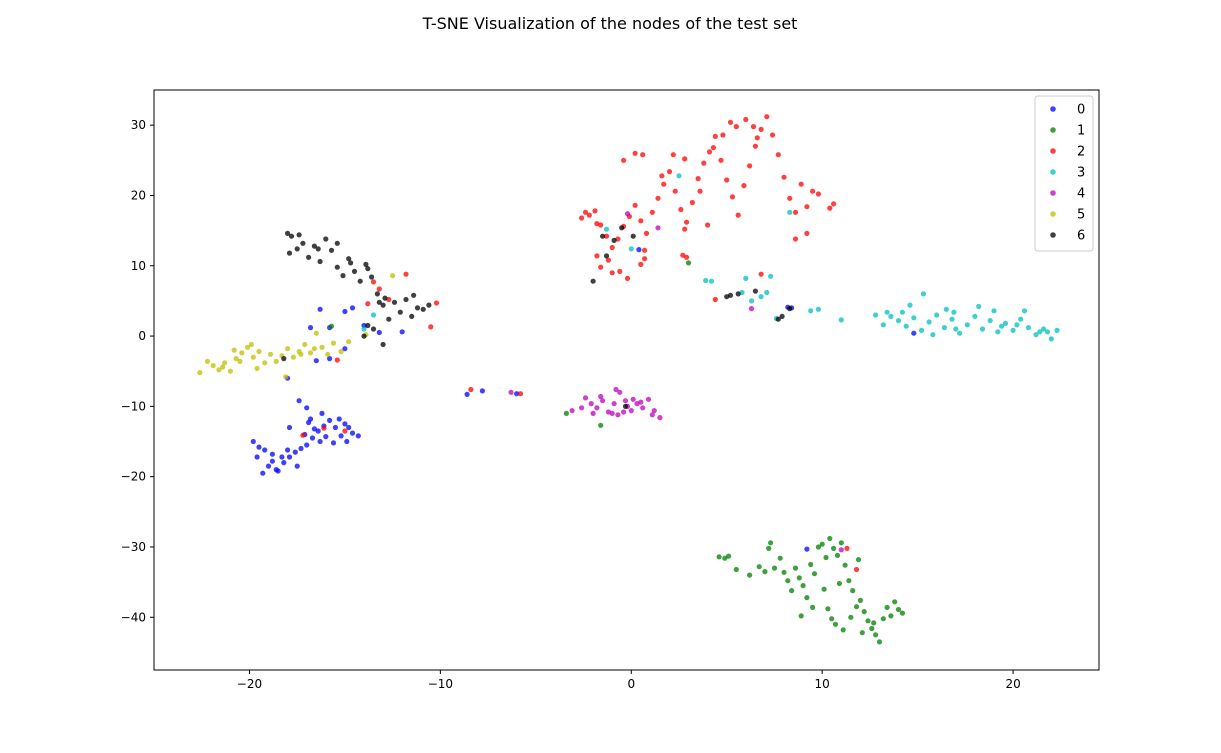 This screenshot has height=753, width=1221. Describe the element at coordinates (133, 406) in the screenshot. I see `y-tick-label: −10` at that location.